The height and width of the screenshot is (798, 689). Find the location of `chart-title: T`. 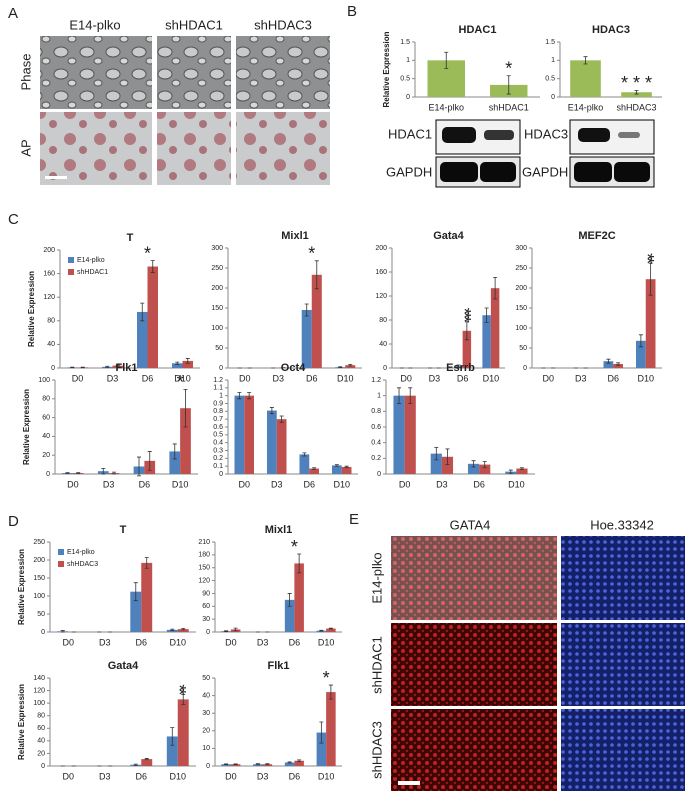

chart-title: T is located at coordinates (130, 238).